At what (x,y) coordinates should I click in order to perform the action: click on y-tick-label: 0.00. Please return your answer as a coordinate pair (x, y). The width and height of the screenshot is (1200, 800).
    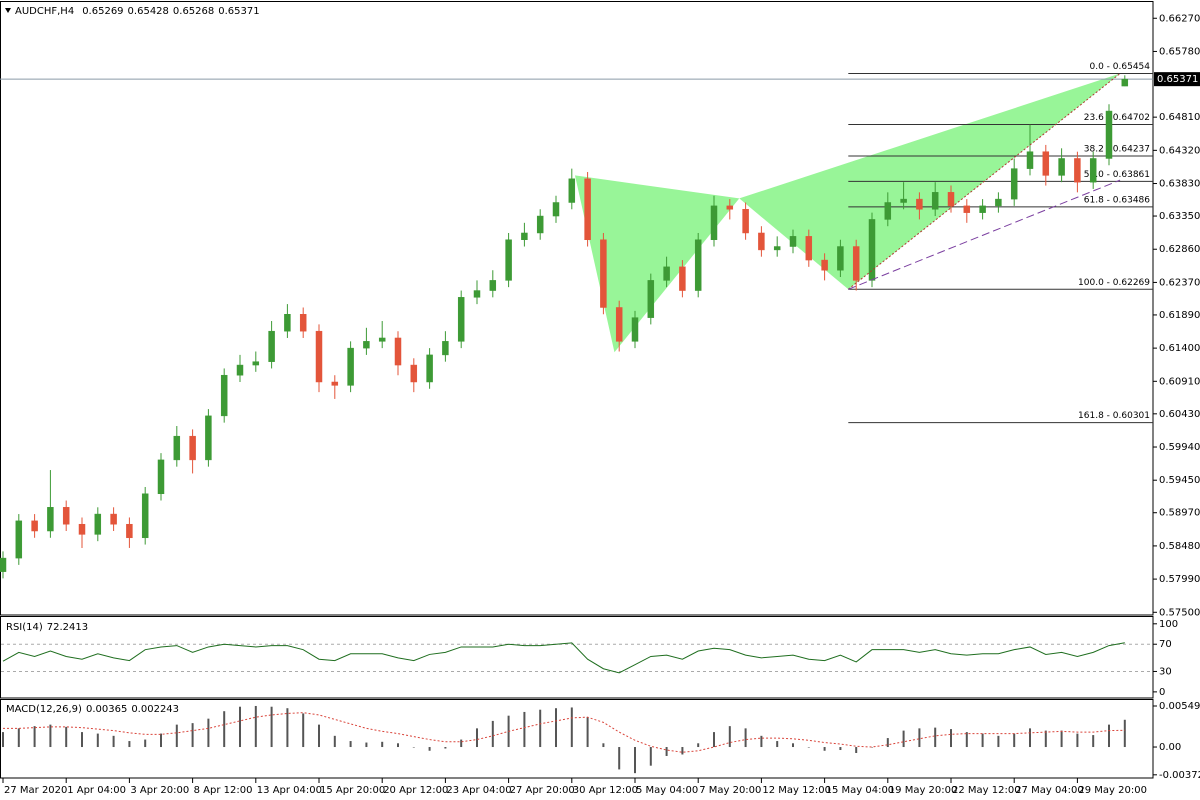
    Looking at the image, I should click on (1170, 747).